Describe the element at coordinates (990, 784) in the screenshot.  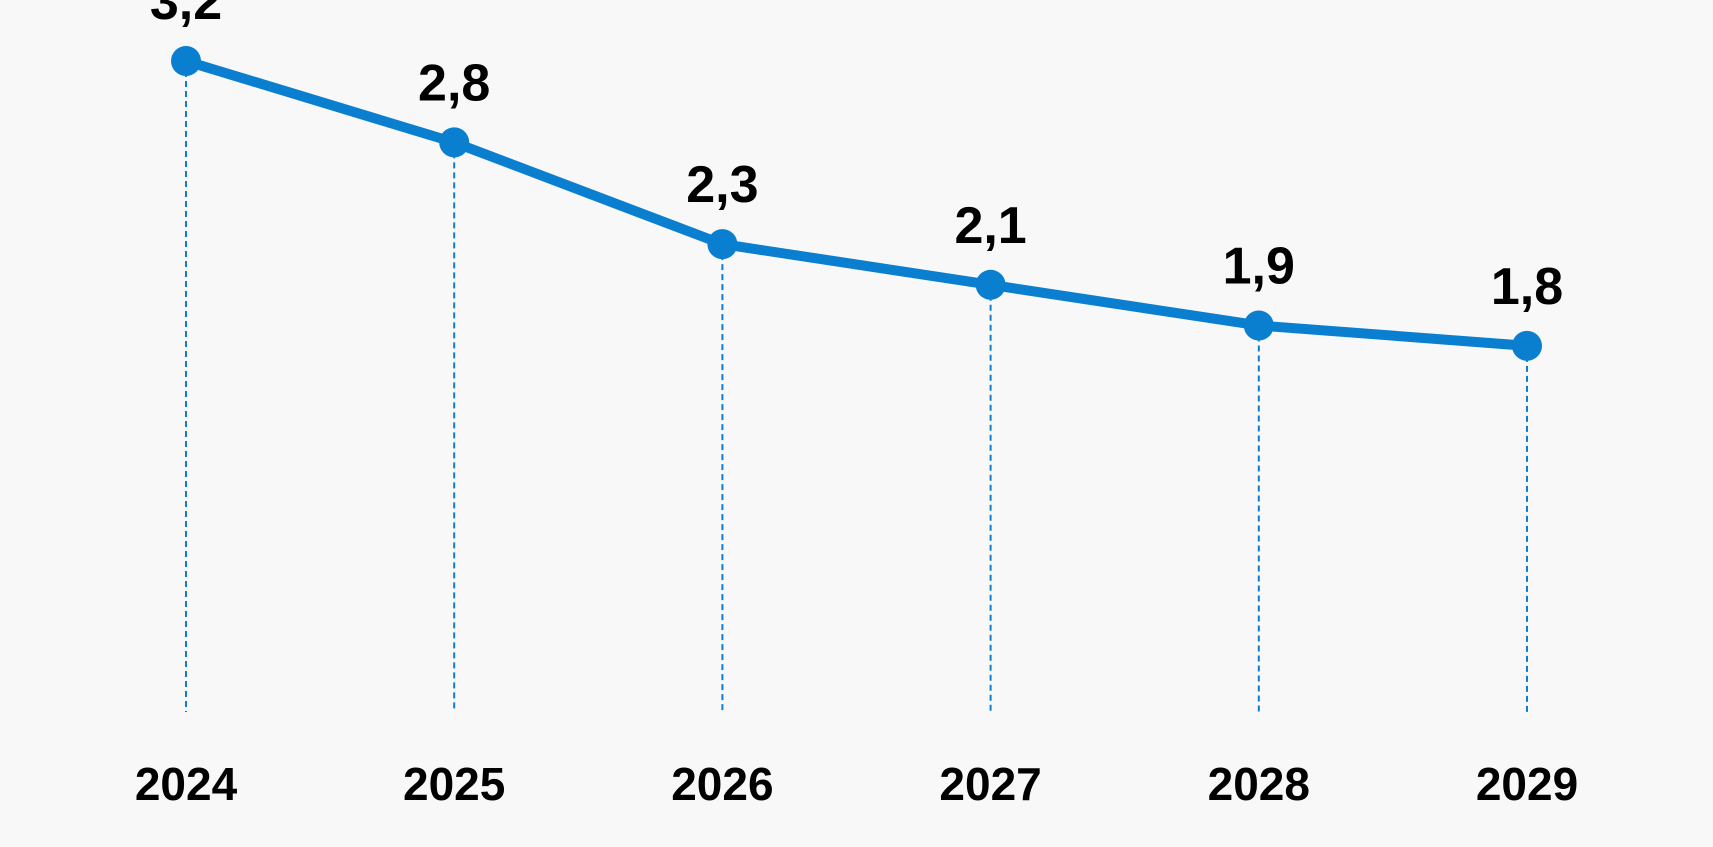
I see `x-tick-label: 2027` at that location.